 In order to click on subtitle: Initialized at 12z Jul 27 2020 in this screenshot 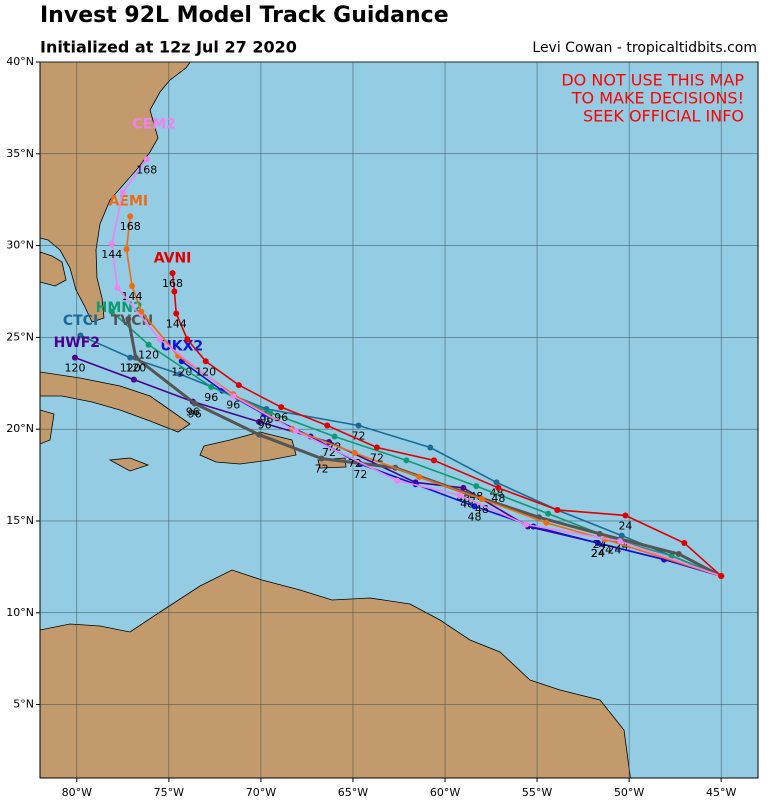, I will do `click(168, 47)`.